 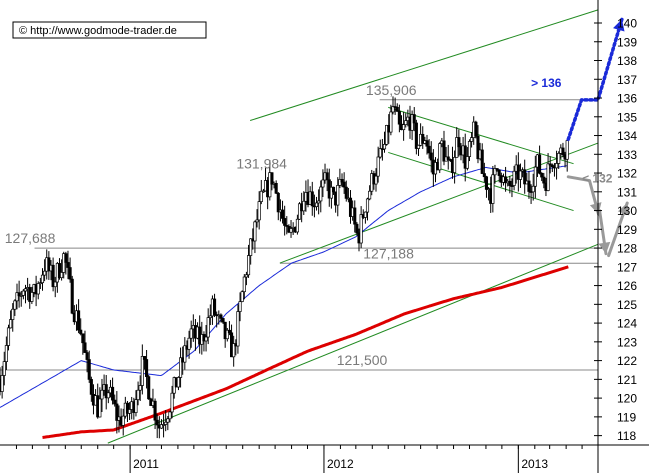 What do you see at coordinates (627, 286) in the screenshot?
I see `y-tick-label: 126` at bounding box center [627, 286].